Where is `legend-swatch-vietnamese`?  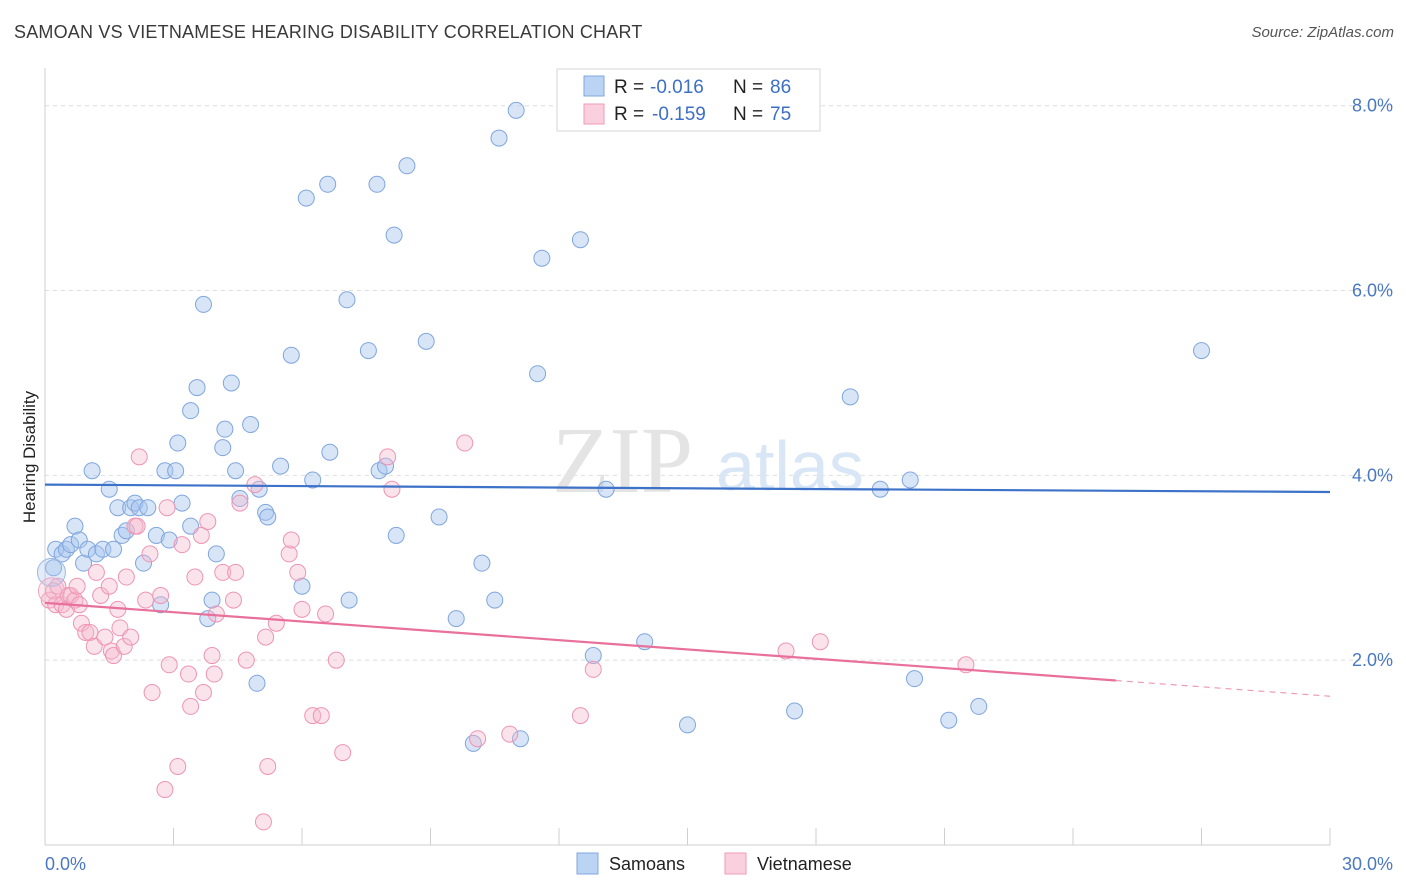
legend-swatch-vietnamese is located at coordinates (594, 114).